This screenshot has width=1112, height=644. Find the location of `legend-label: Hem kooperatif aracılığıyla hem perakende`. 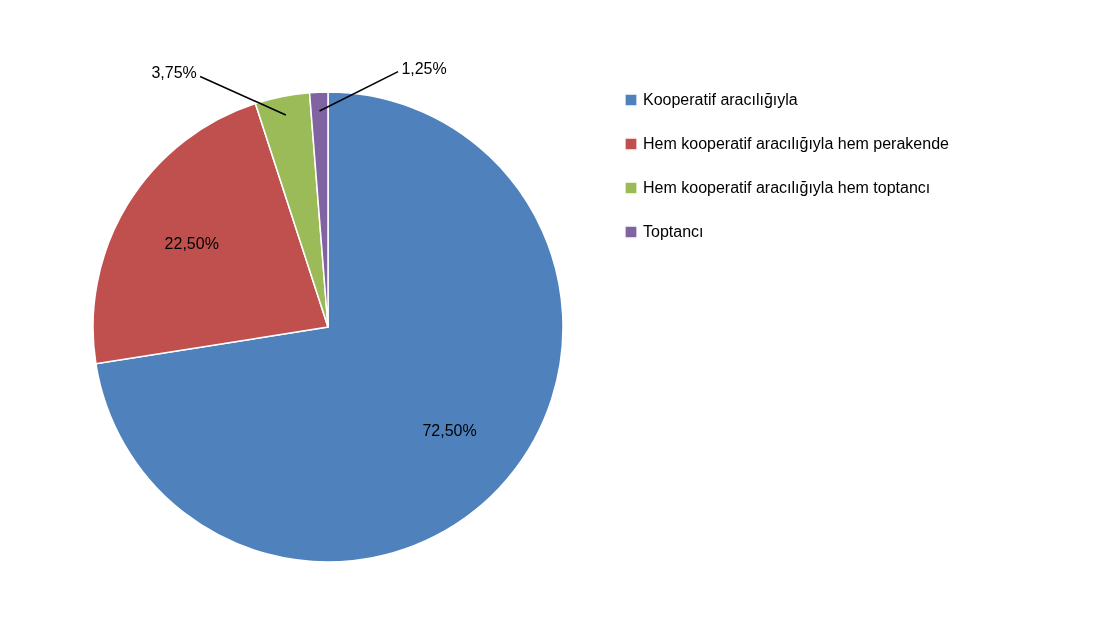

legend-label: Hem kooperatif aracılığıyla hem perakende is located at coordinates (796, 143).